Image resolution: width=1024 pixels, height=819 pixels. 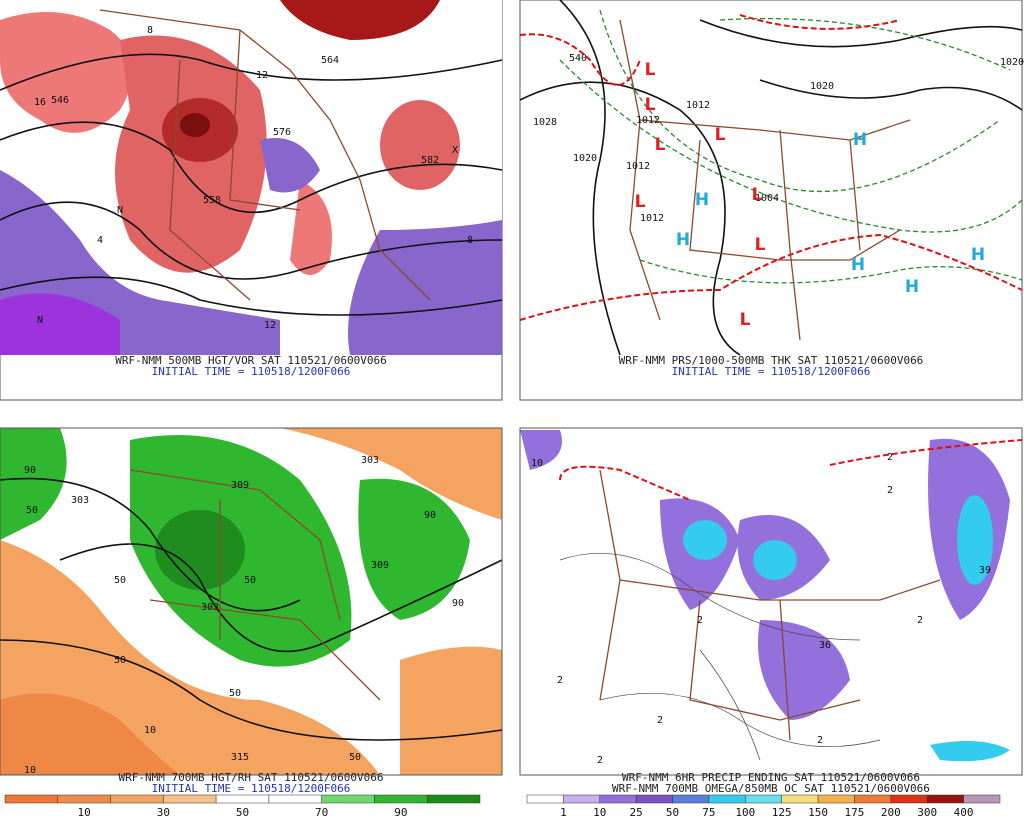 What do you see at coordinates (818, 812) in the screenshot?
I see `colorbar-label: 150` at bounding box center [818, 812].